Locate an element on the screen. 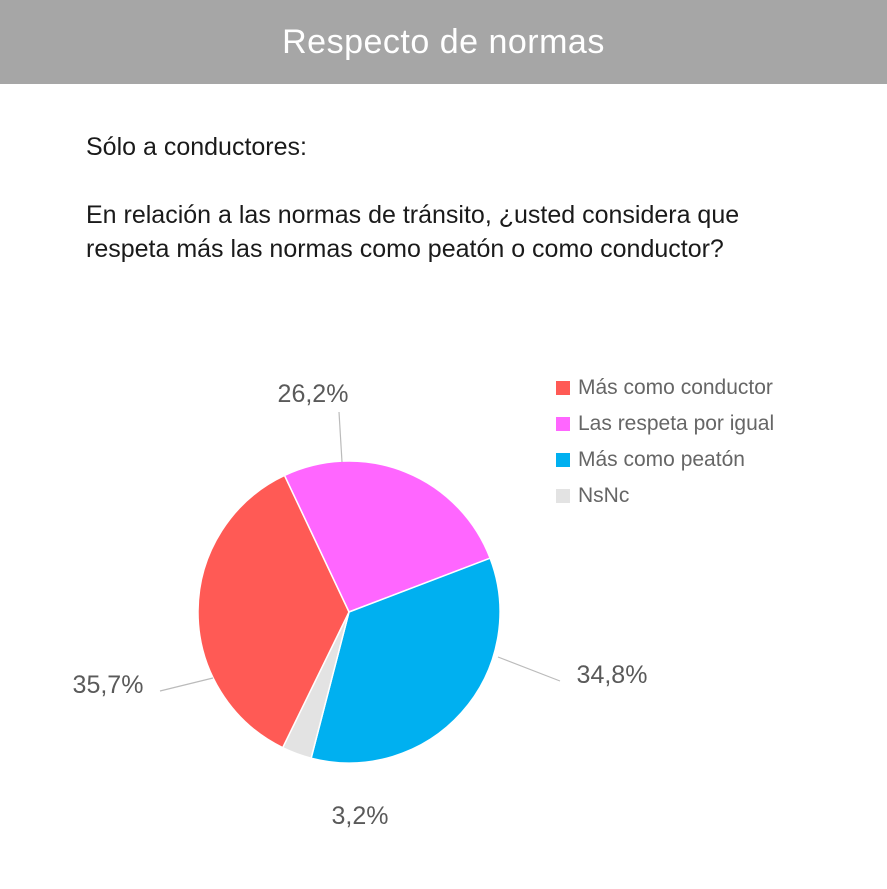 The image size is (887, 889). leader-line-igual is located at coordinates (340, 437).